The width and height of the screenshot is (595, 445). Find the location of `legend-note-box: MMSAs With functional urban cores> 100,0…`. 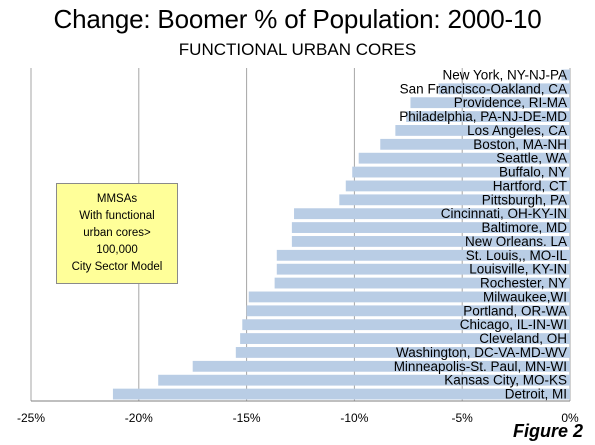

legend-note-box: MMSAs With functional urban cores> 100,0… is located at coordinates (117, 233).